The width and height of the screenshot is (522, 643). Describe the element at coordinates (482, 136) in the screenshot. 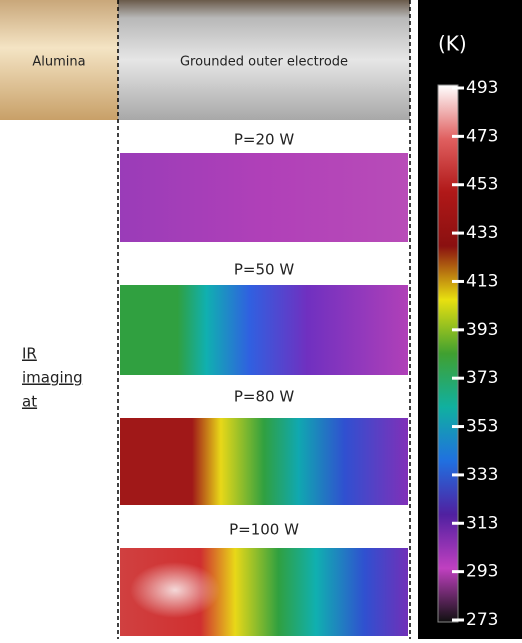

I see `tick-label: 473` at that location.